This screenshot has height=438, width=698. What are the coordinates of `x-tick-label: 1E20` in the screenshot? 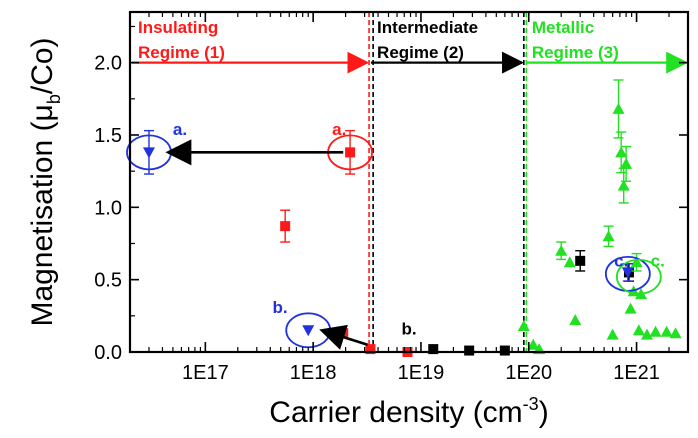 It's located at (528, 373).